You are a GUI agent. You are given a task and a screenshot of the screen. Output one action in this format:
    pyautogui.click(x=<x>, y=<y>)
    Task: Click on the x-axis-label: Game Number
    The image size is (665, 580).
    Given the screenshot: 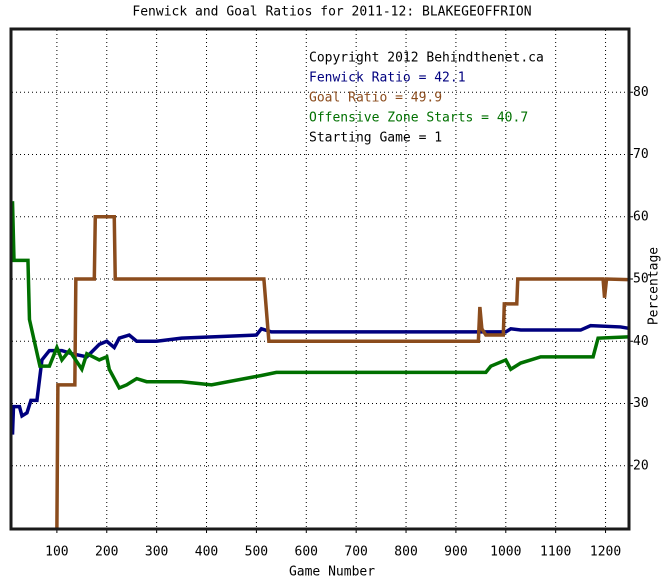 What is the action you would take?
    pyautogui.click(x=332, y=572)
    